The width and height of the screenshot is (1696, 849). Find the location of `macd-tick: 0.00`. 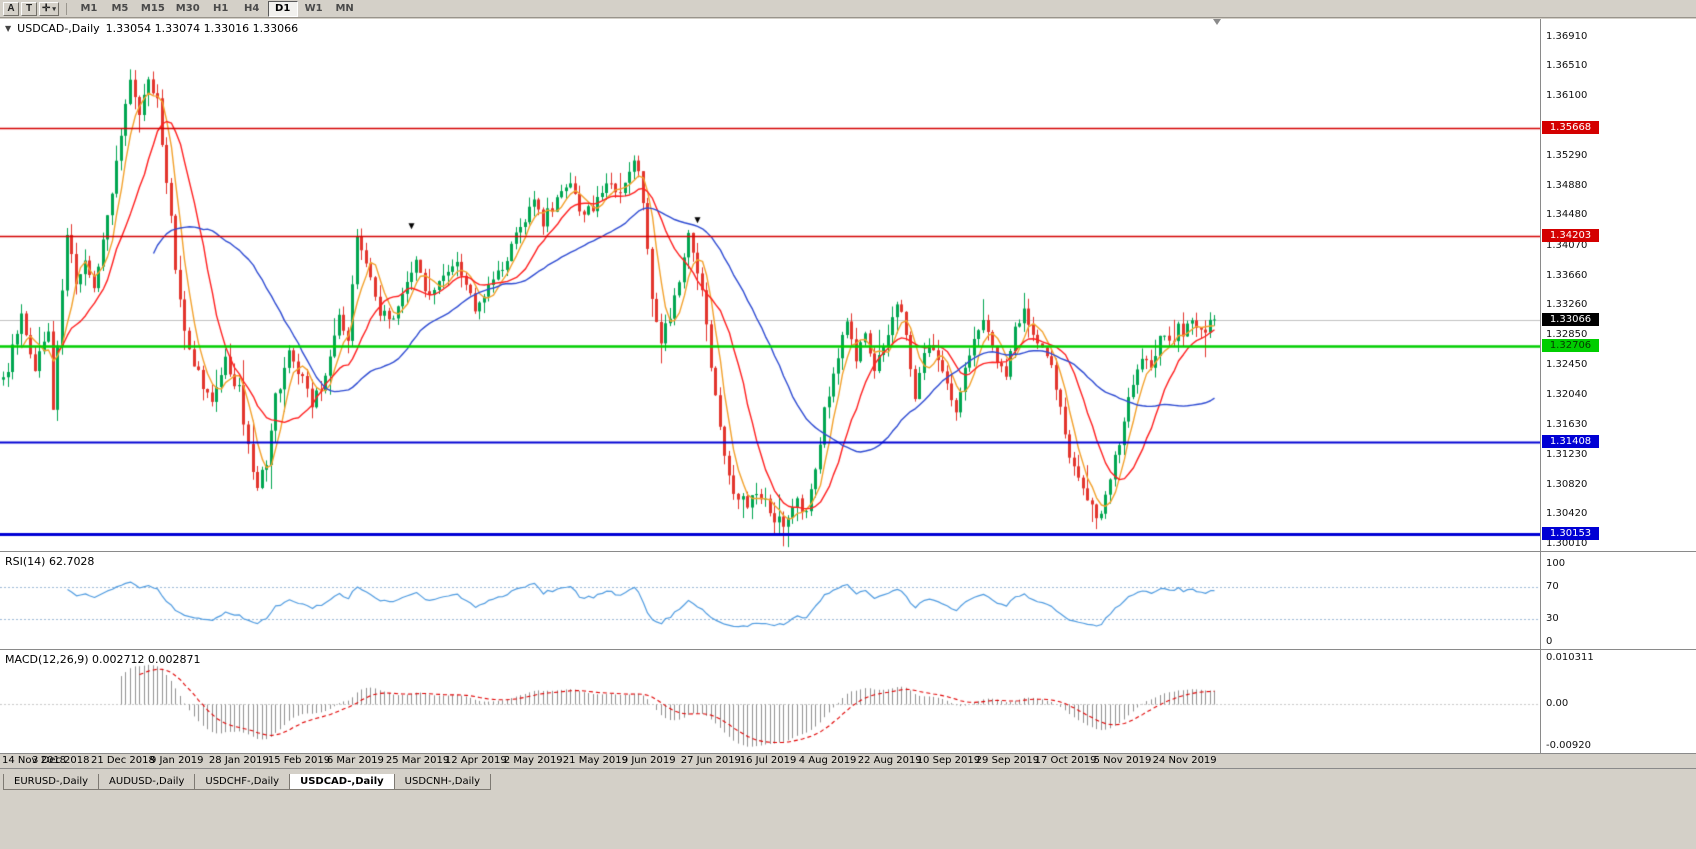

macd-tick: 0.00 is located at coordinates (1557, 704).